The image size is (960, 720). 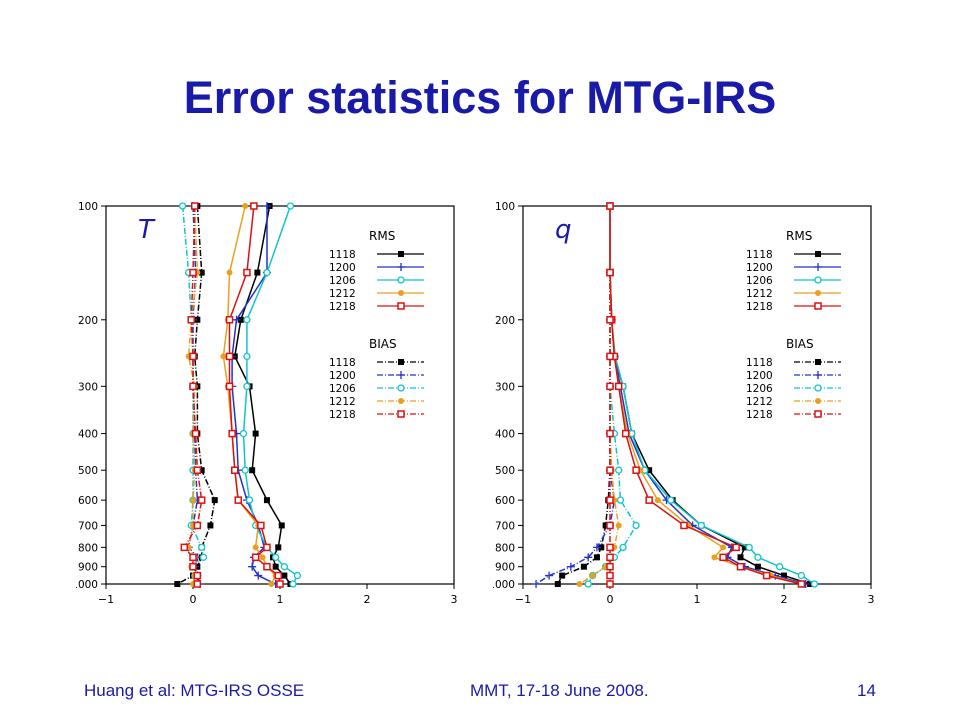 What do you see at coordinates (106, 599) in the screenshot?
I see `x-tick-label: −1` at bounding box center [106, 599].